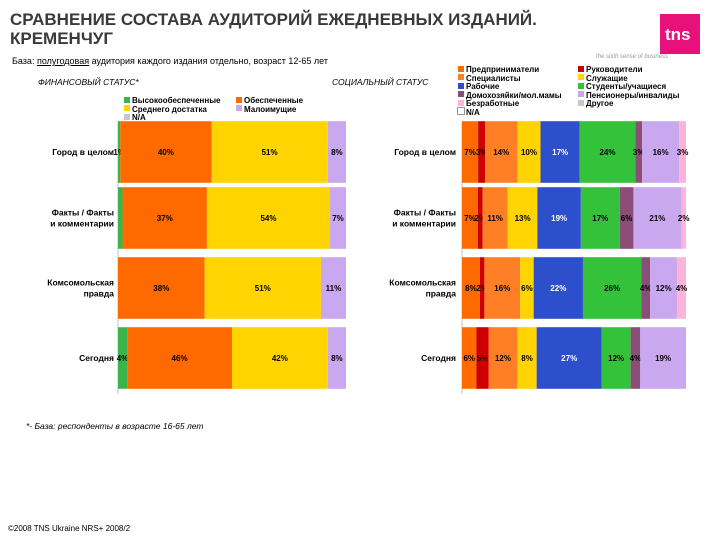 The height and width of the screenshot is (540, 720). I want to click on legend-item-другое: Другое, so click(596, 103).